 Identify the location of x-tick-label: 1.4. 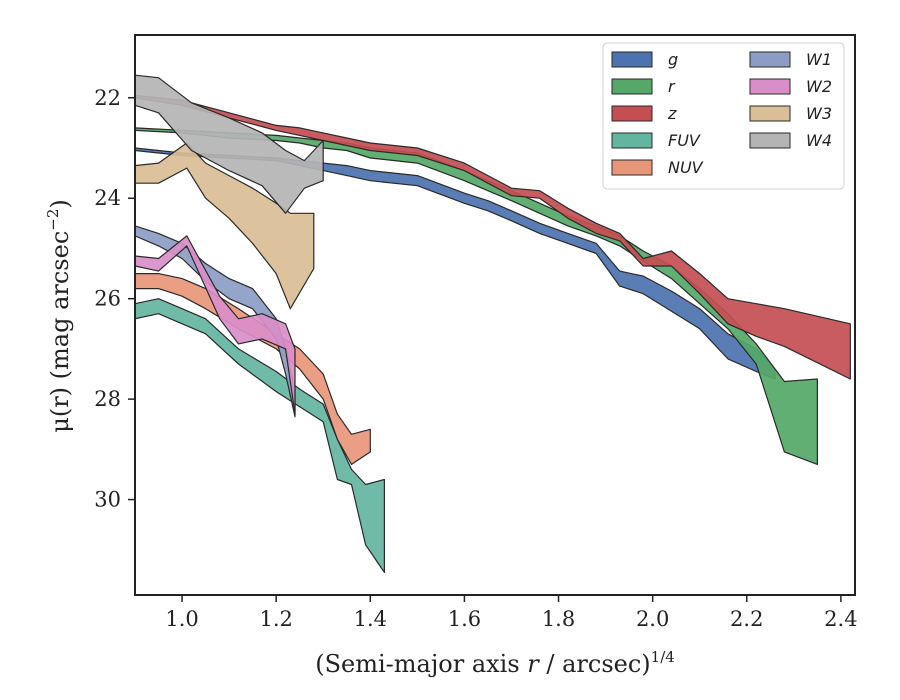
(370, 619).